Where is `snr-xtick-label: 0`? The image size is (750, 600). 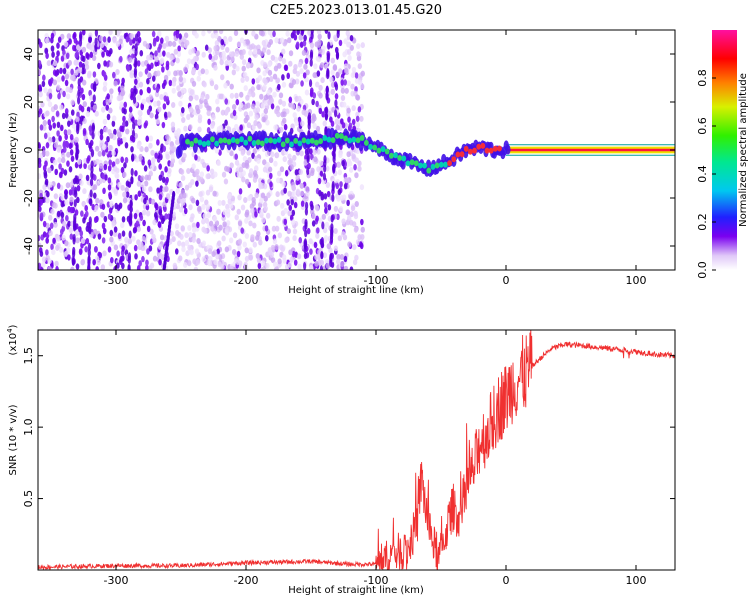
snr-xtick-label: 0 is located at coordinates (506, 580).